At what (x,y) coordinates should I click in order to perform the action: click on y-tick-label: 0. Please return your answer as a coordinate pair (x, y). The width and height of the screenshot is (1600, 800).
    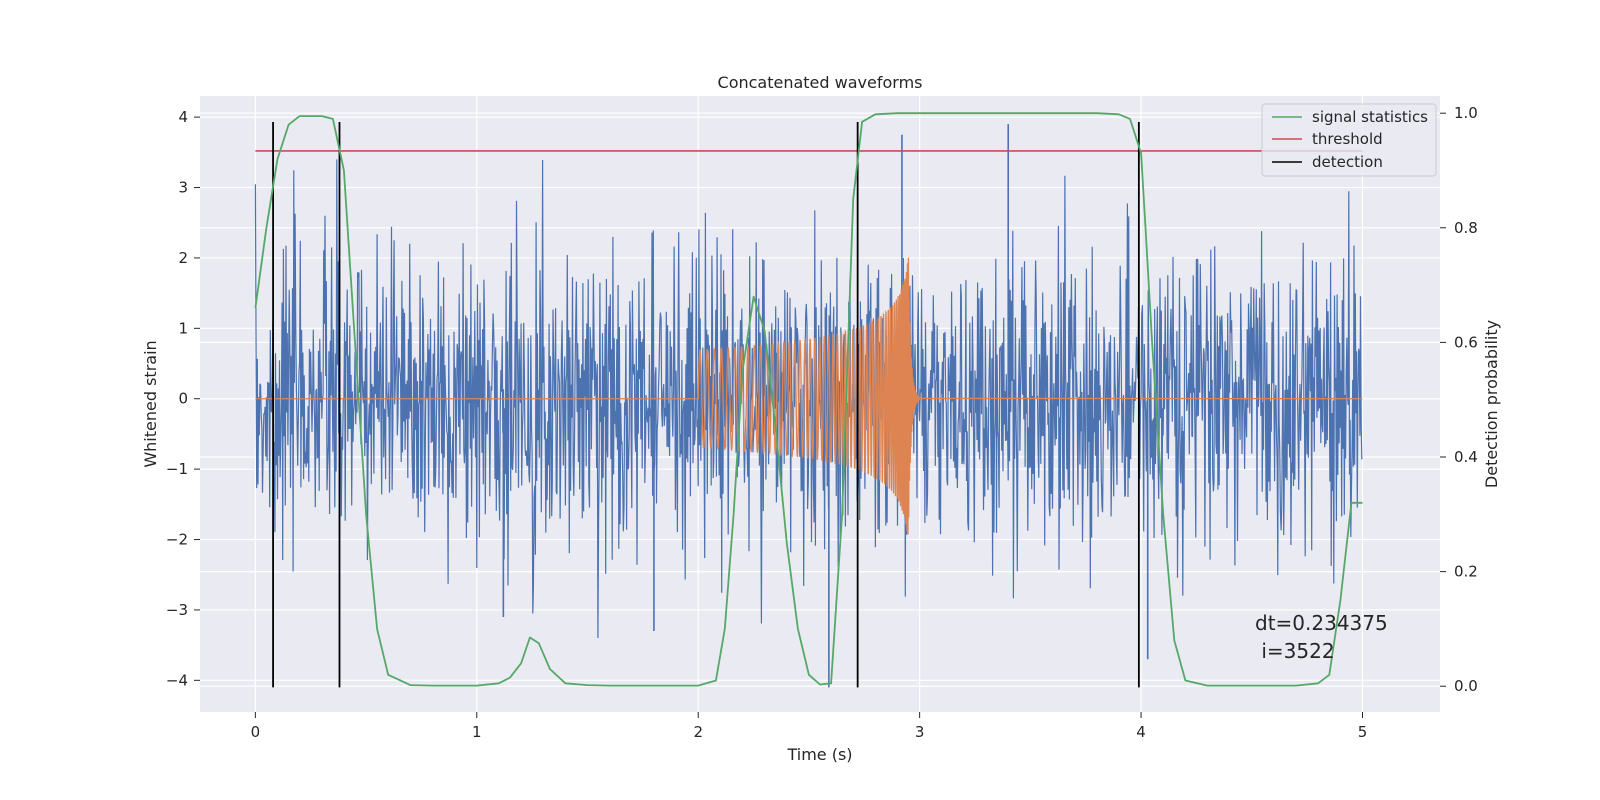
    Looking at the image, I should click on (183, 399).